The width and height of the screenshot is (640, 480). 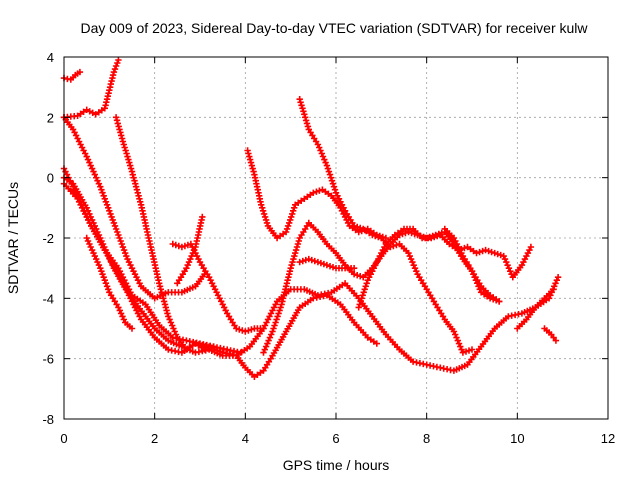 What do you see at coordinates (48, 298) in the screenshot?
I see `y-tick-label: -4` at bounding box center [48, 298].